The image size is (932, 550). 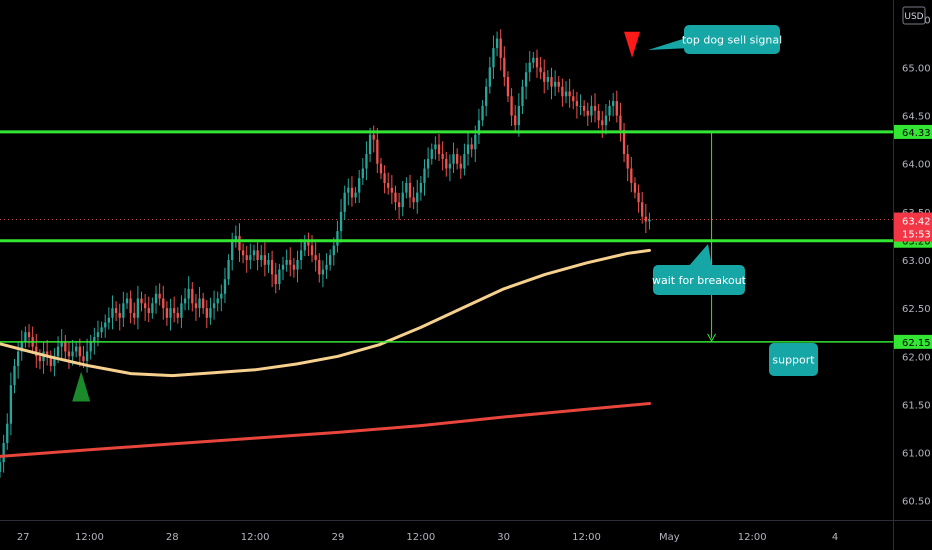 I want to click on breakout-arrow-head, so click(x=712, y=337).